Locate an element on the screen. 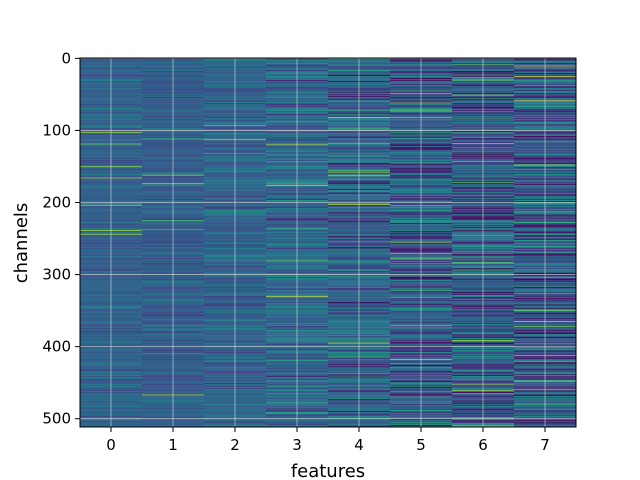 The height and width of the screenshot is (480, 640). x-tick-label: 0 is located at coordinates (111, 445).